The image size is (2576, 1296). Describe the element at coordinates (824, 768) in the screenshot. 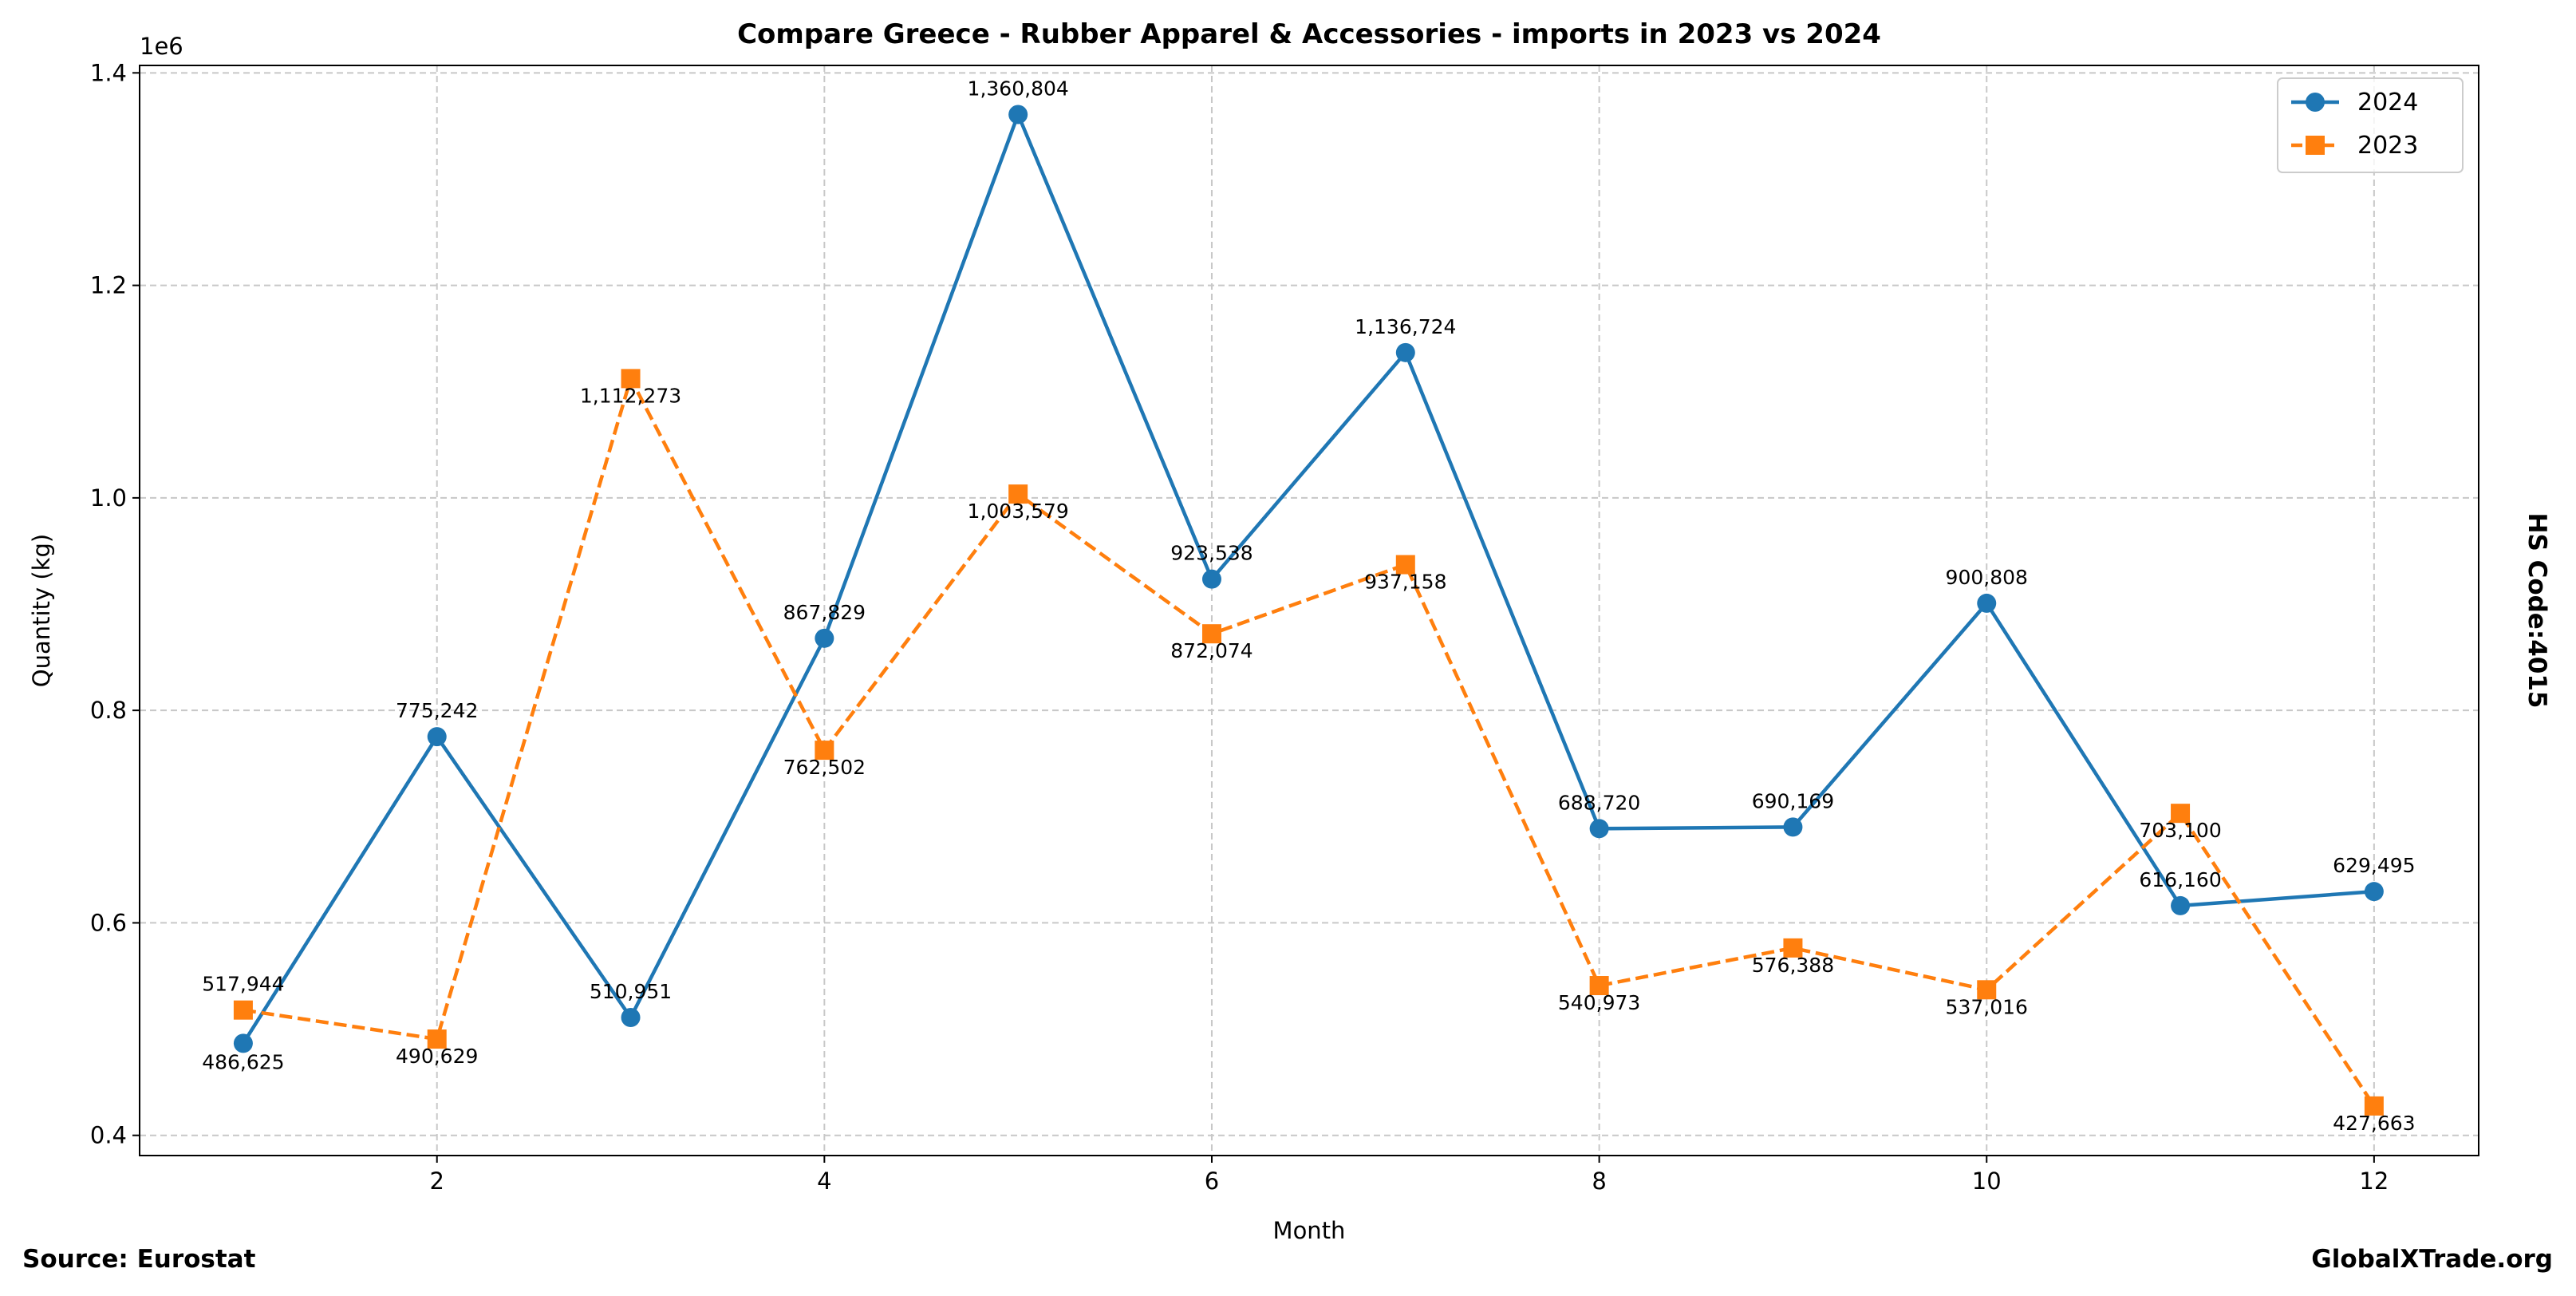

I see `data-label-2023: 762,502` at that location.